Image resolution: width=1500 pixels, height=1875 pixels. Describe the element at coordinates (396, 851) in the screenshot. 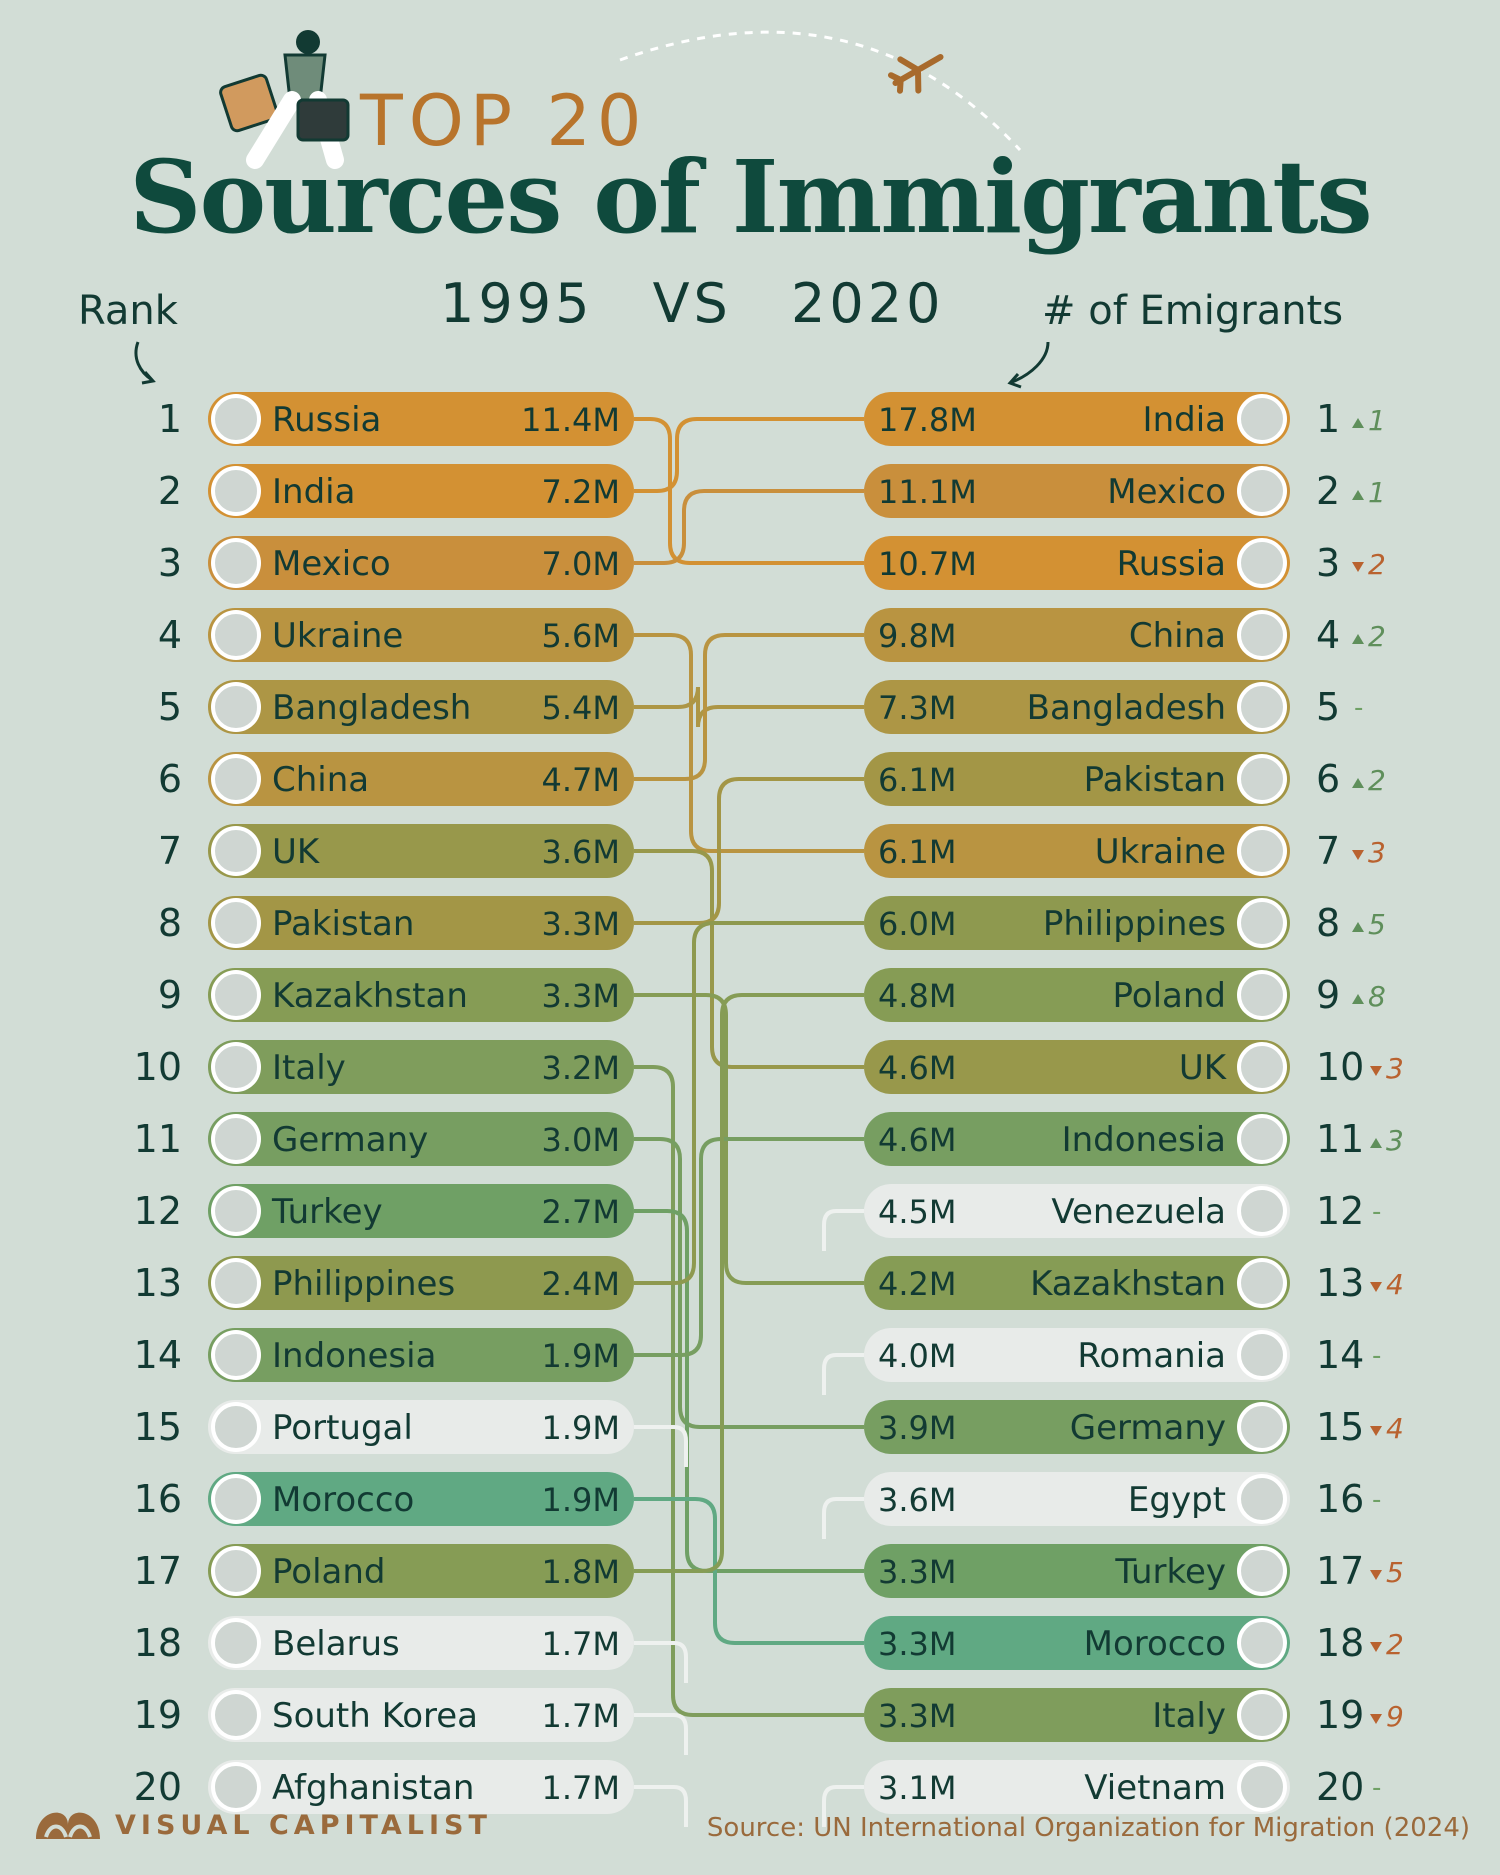

I see `row-1995: 7 UK 3.6M` at that location.